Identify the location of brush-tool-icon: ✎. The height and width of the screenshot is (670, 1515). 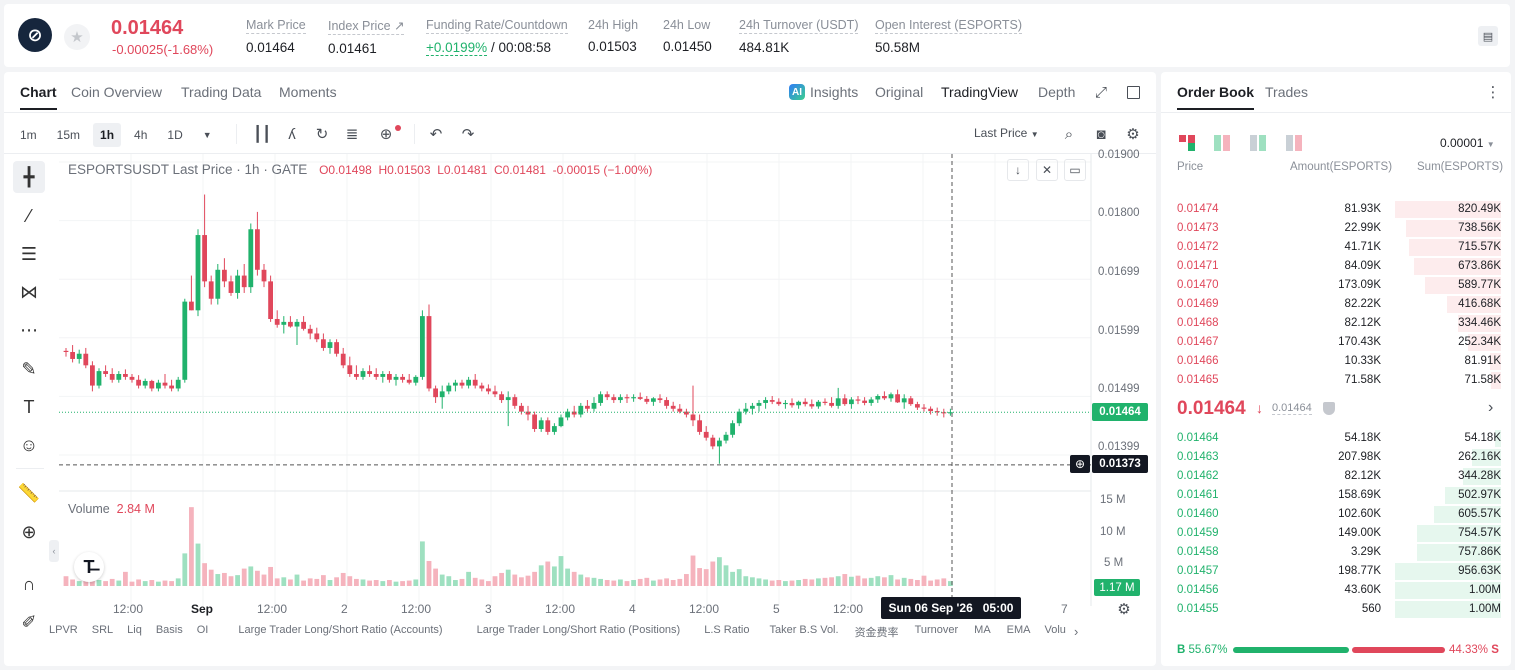
(29, 368).